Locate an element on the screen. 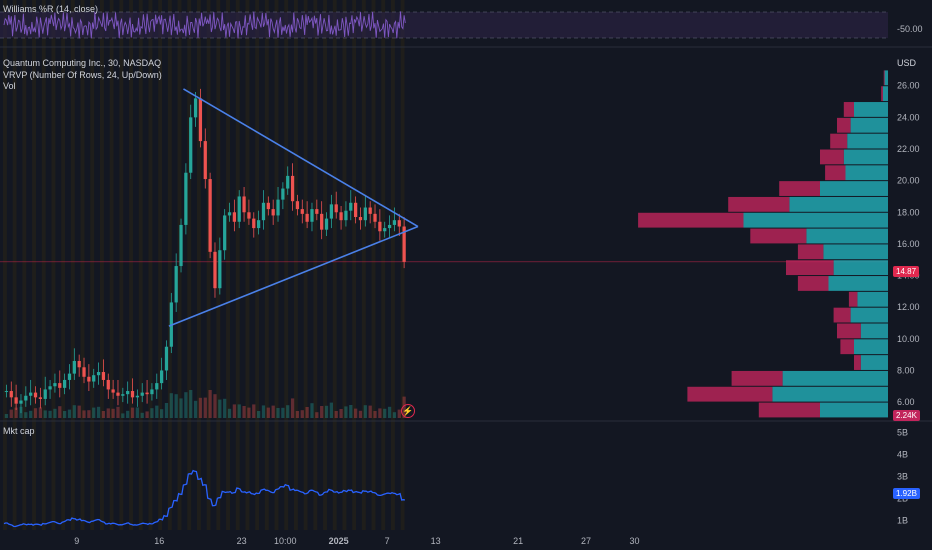  time-tick-label: 21 is located at coordinates (518, 541).